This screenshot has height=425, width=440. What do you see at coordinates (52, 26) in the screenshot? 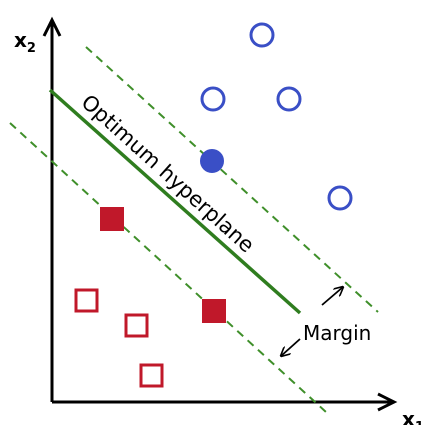
I see `y-axis-arrowhead` at bounding box center [52, 26].